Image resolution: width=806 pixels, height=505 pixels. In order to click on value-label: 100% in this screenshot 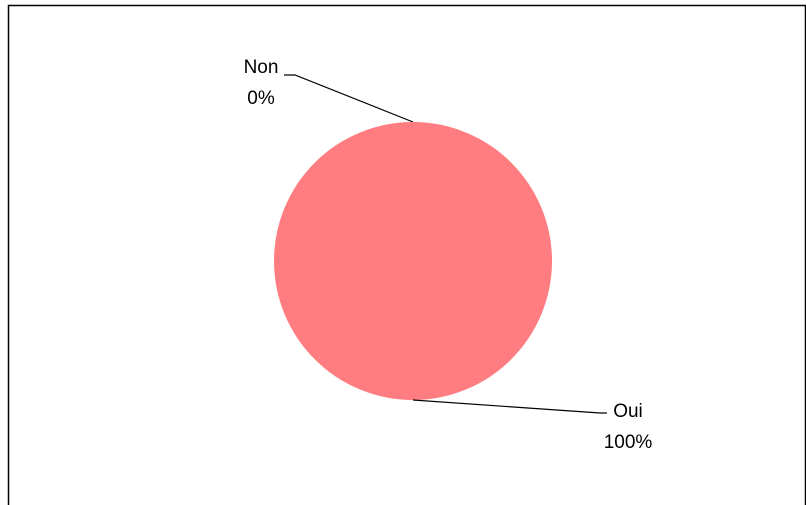, I will do `click(628, 442)`.